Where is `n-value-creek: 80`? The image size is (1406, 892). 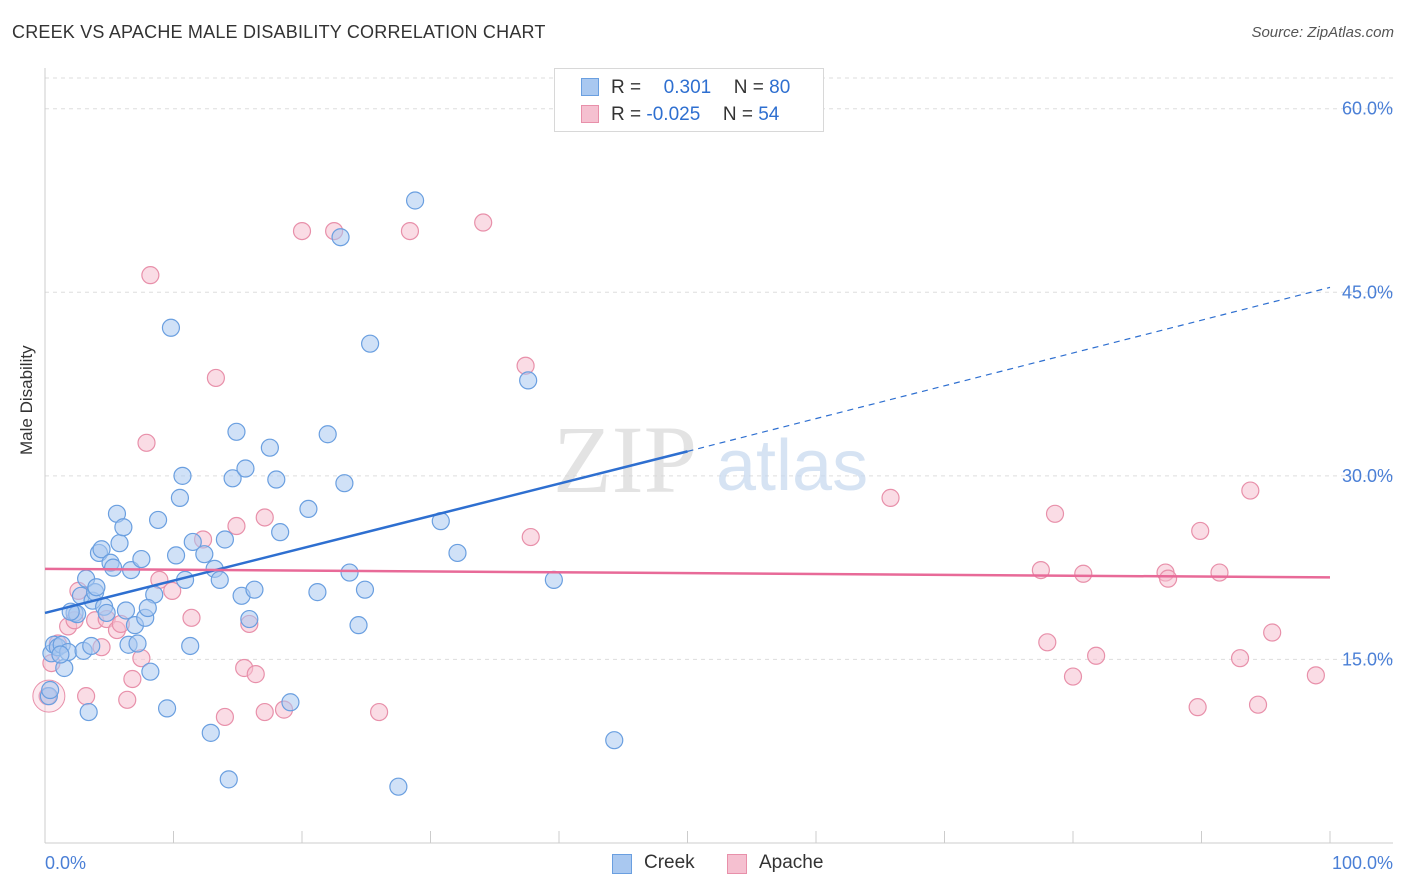 n-value-creek: 80 is located at coordinates (780, 87).